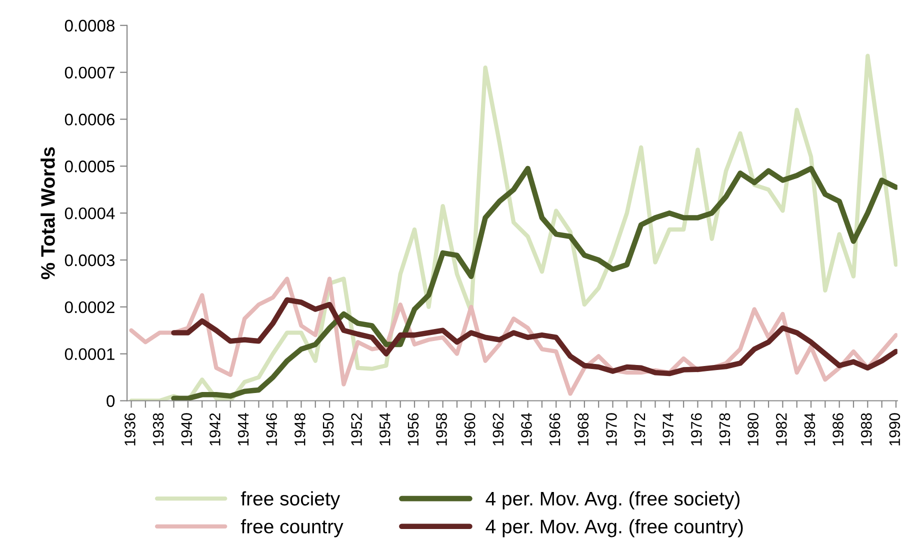  What do you see at coordinates (215, 429) in the screenshot?
I see `x-tick-label: 1942` at bounding box center [215, 429].